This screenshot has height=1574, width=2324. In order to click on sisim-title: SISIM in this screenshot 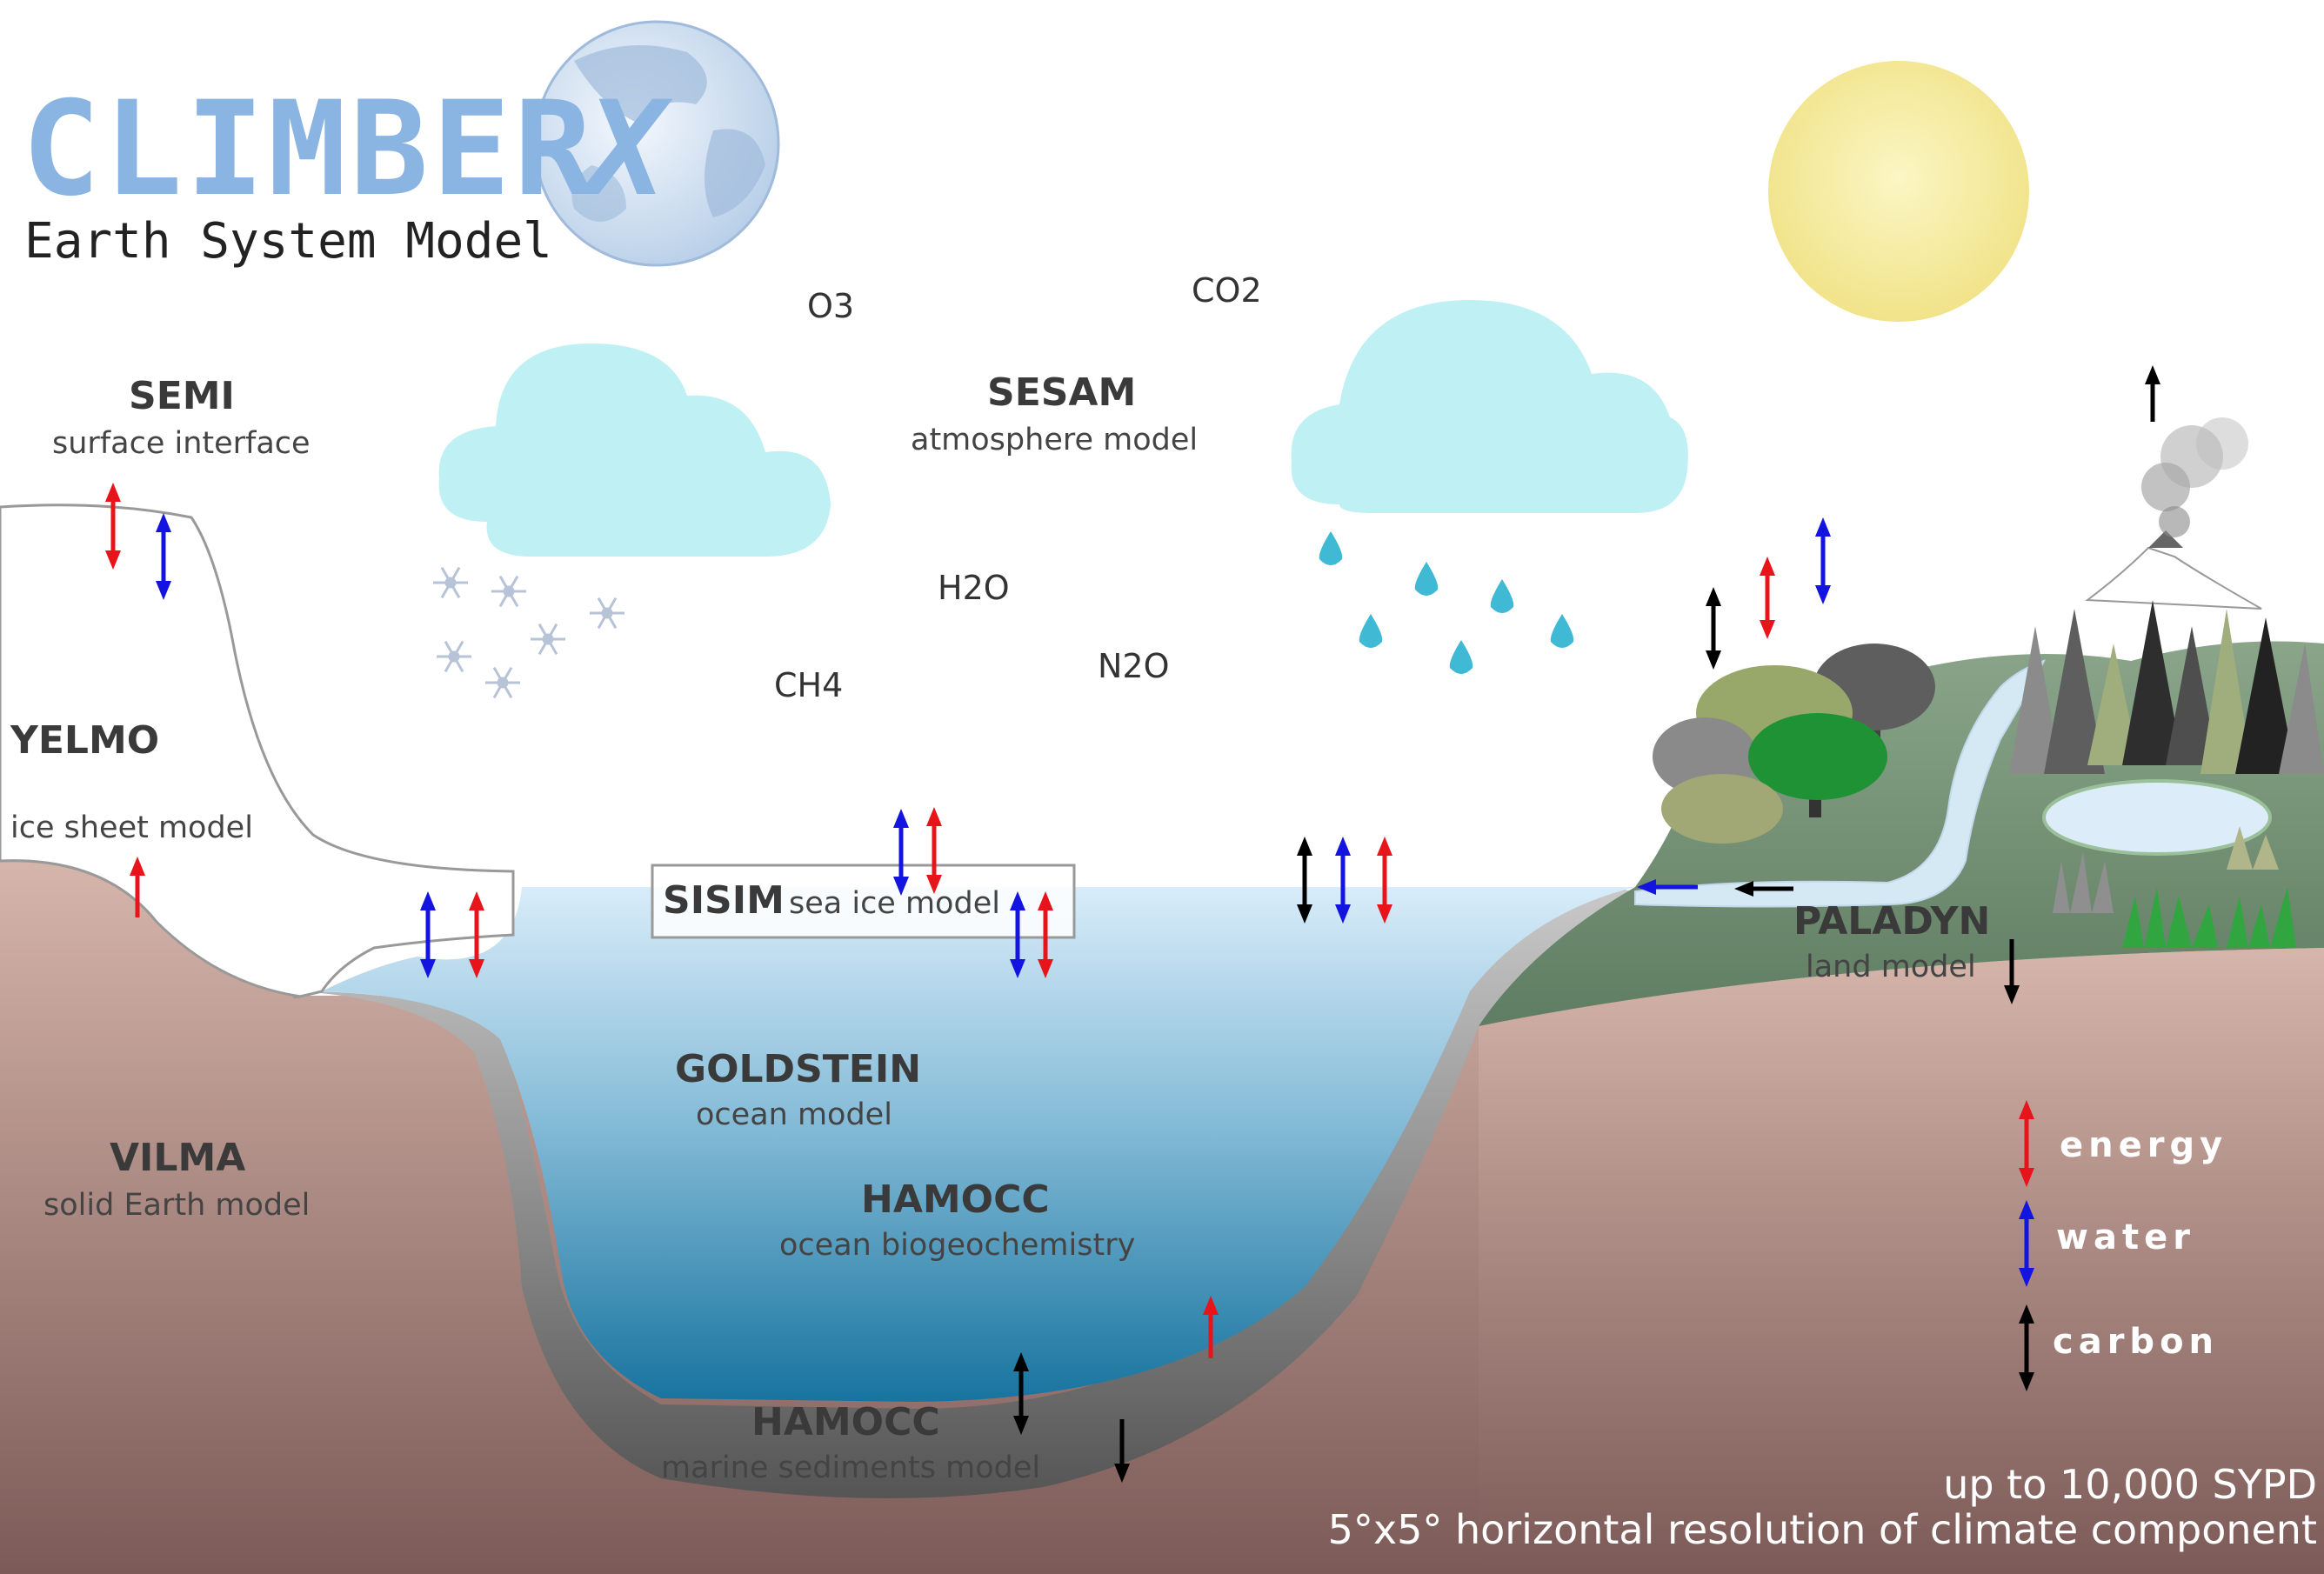, I will do `click(724, 900)`.